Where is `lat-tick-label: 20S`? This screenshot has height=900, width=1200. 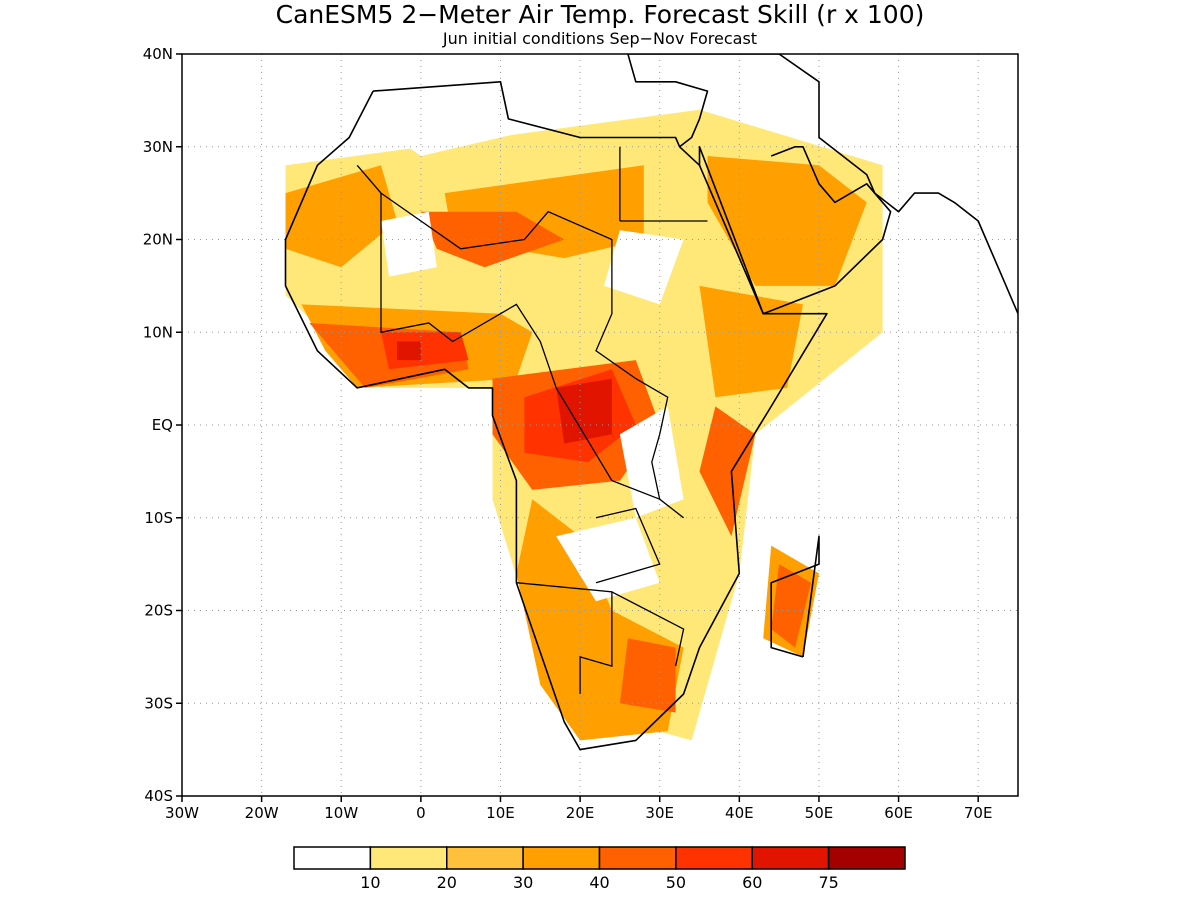 lat-tick-label: 20S is located at coordinates (158, 611).